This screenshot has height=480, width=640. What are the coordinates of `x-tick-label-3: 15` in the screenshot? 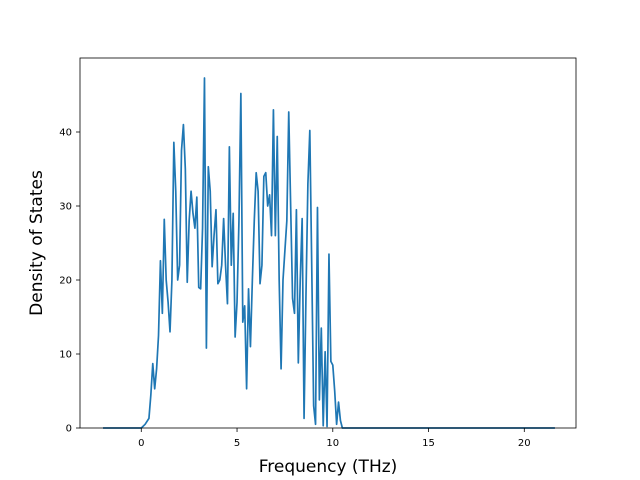 It's located at (428, 443).